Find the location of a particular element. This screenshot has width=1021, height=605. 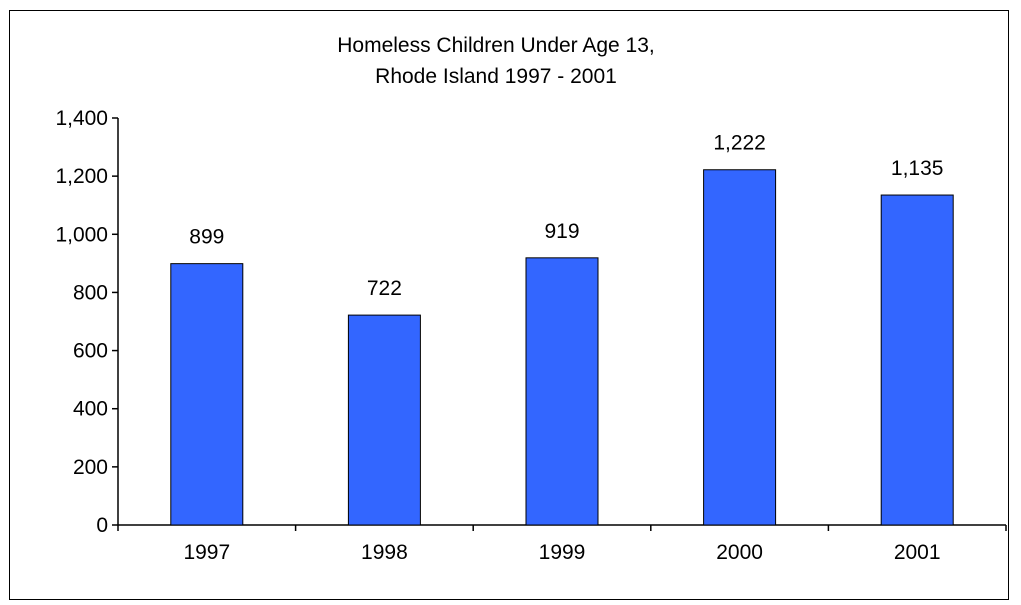

data-label-2000: 1,222 is located at coordinates (739, 143).